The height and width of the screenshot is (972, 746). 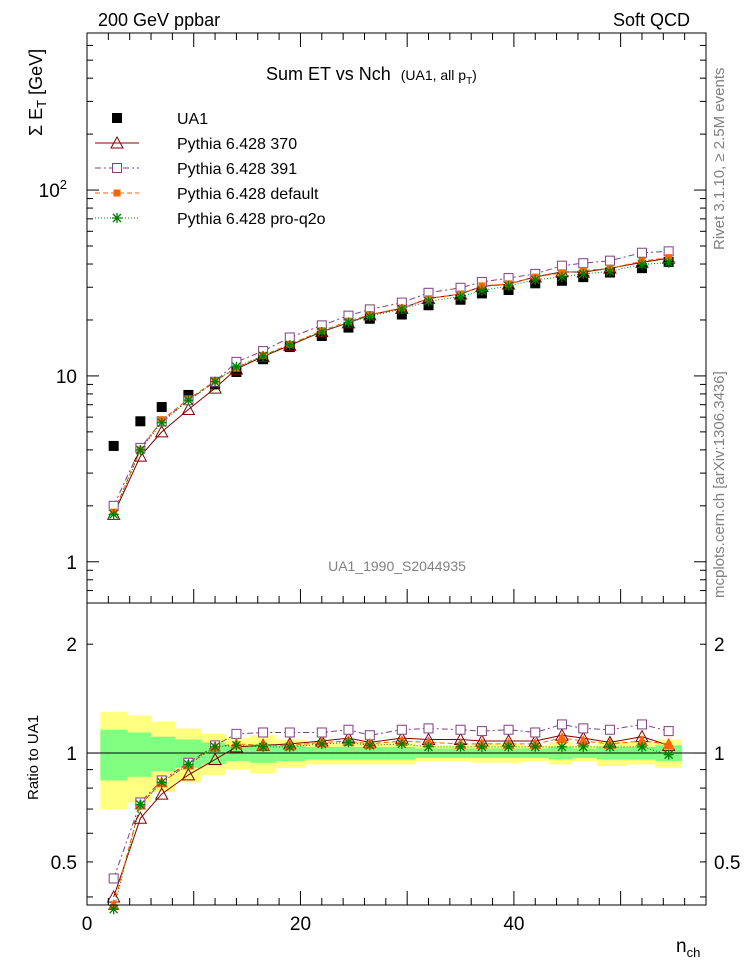 What do you see at coordinates (719, 645) in the screenshot?
I see `ratio-ytick-label-right: 2` at bounding box center [719, 645].